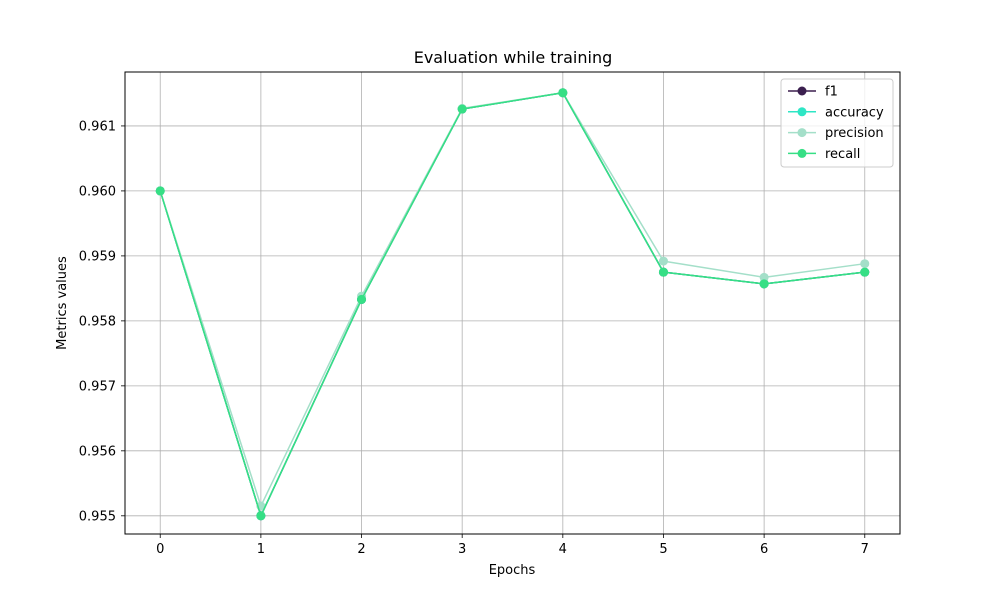 The image size is (1000, 600). What do you see at coordinates (802, 91) in the screenshot?
I see `legend-marker-f1` at bounding box center [802, 91].